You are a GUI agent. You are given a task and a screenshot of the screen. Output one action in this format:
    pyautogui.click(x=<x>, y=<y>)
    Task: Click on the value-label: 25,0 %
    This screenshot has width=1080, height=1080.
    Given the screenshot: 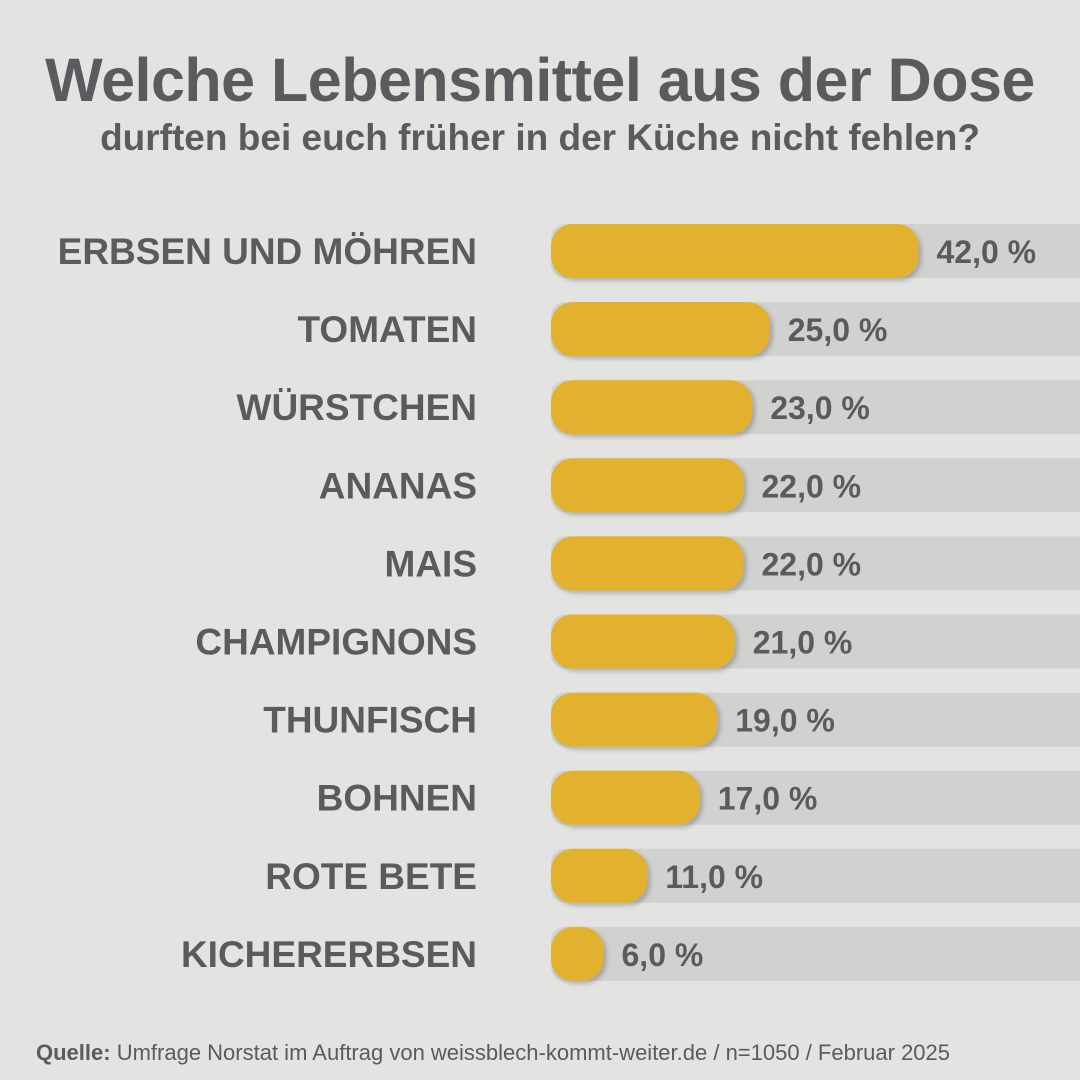 What is the action you would take?
    pyautogui.click(x=838, y=330)
    